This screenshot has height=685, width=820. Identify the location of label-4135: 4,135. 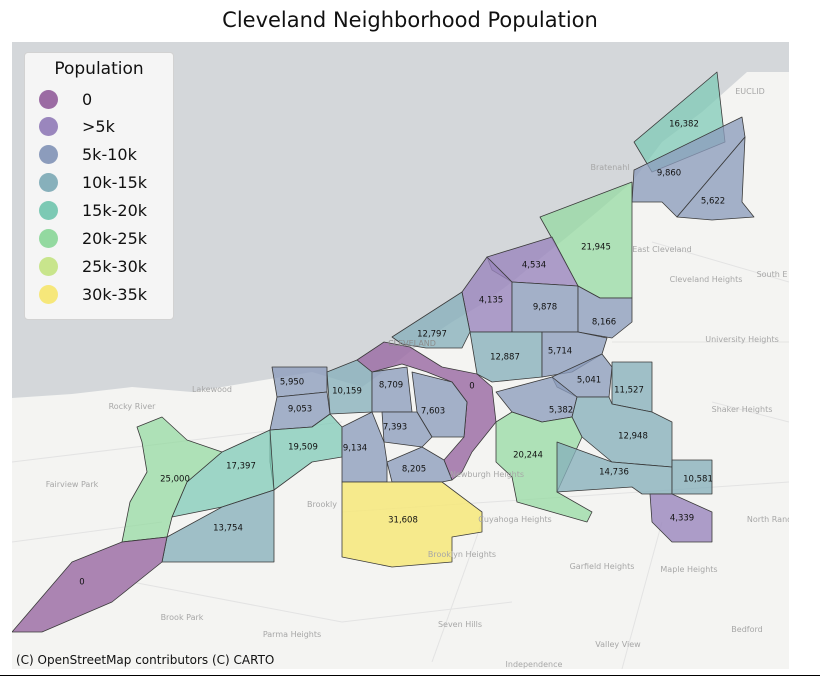
(491, 301).